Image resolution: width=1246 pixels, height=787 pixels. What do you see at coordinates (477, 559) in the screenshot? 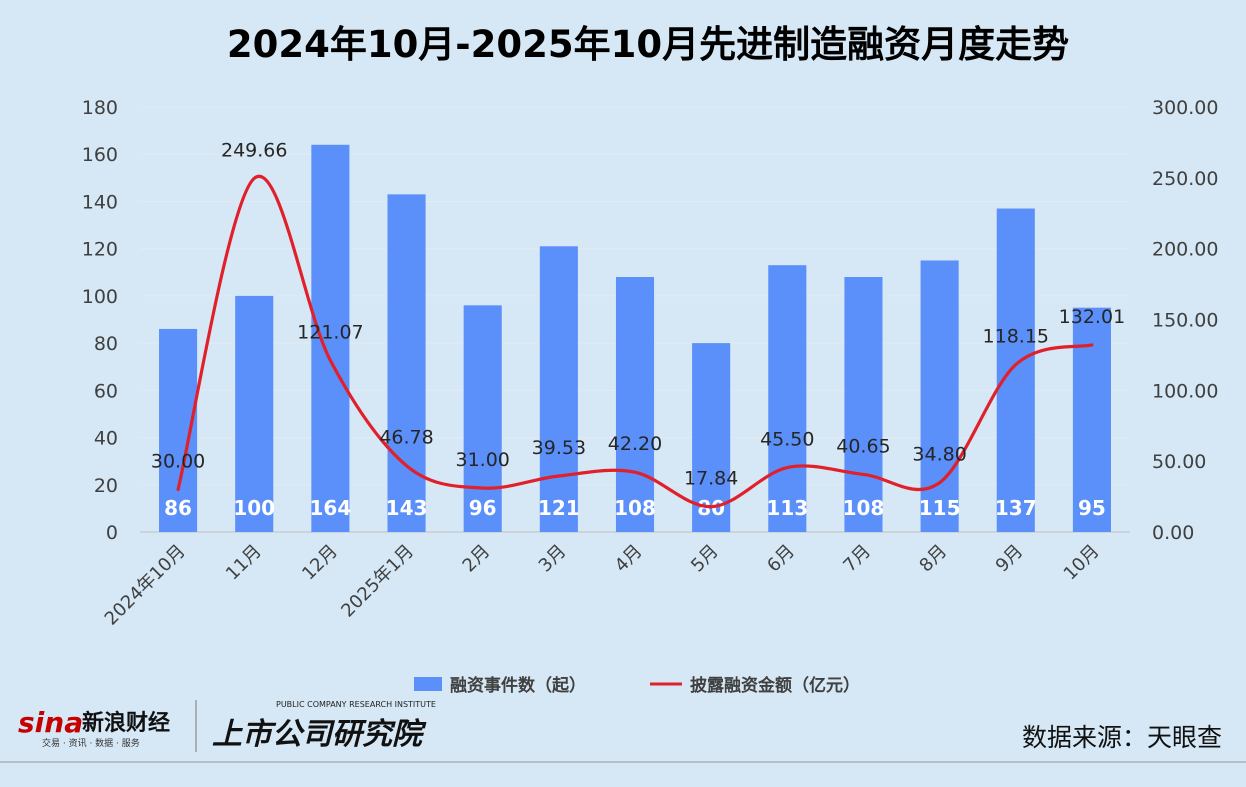
I see `x-tick-label: 2月` at bounding box center [477, 559].